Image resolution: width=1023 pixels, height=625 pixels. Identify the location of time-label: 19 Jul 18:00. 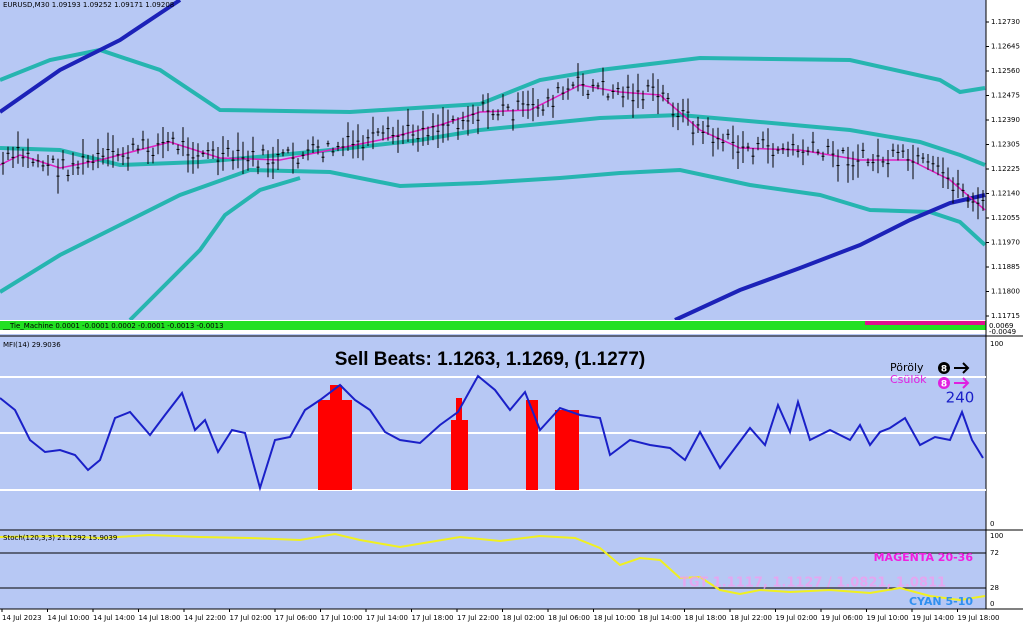
(979, 618).